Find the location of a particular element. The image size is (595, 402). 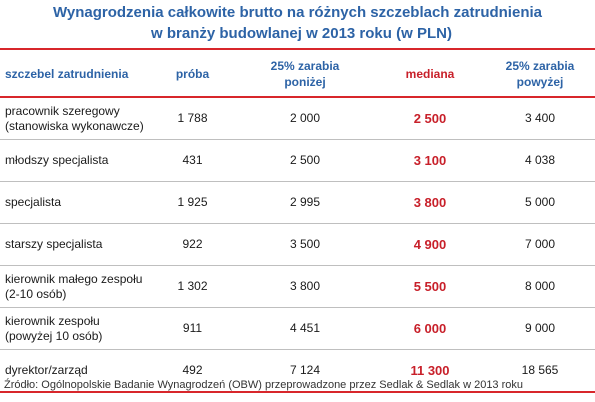

header-p25: 25% zarabia poniżej is located at coordinates (305, 74).